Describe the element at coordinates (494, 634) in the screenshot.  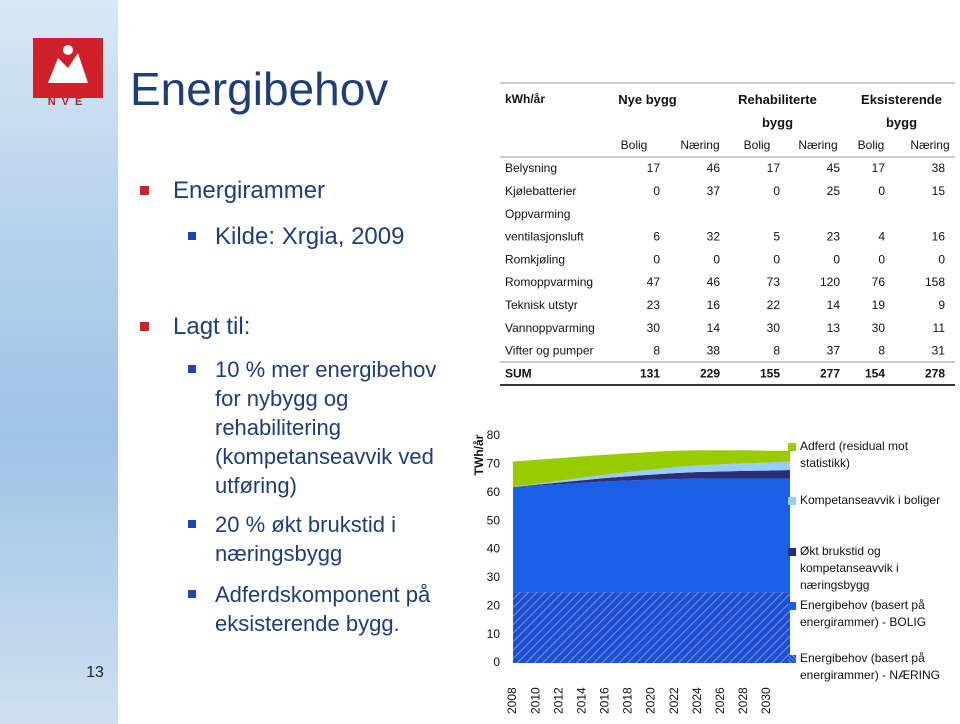
I see `y-tick-label: 10` at that location.